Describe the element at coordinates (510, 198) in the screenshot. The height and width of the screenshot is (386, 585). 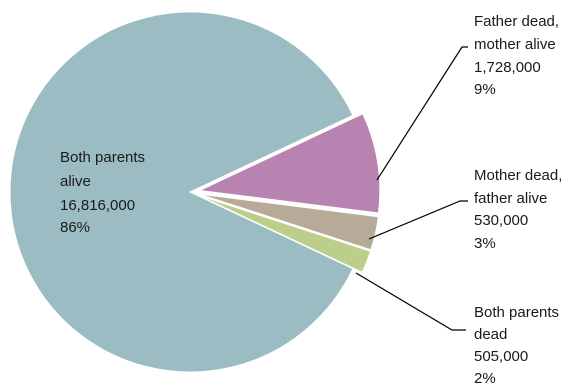
I see `label-line: father alive` at that location.